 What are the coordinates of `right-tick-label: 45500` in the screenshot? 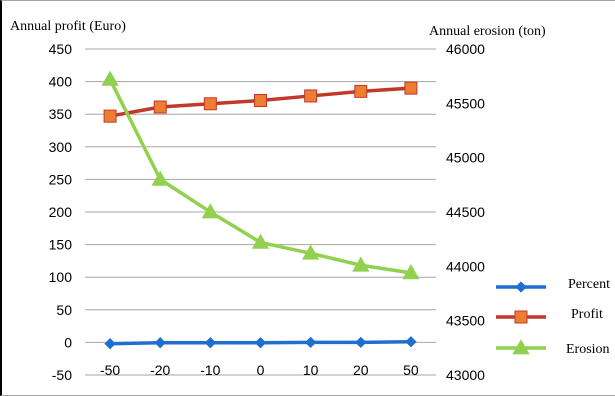 It's located at (465, 103).